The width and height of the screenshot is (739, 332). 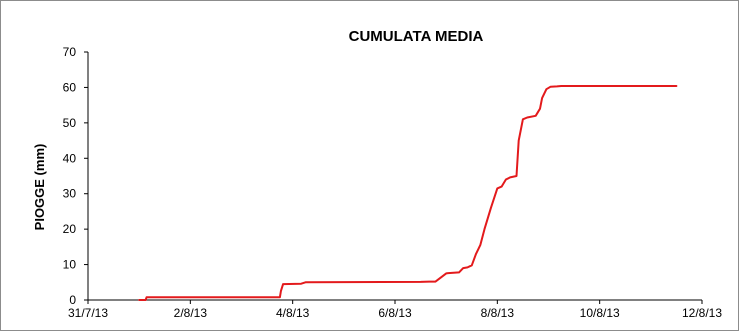 I want to click on x-tick-label: 2/8/13, so click(x=191, y=313).